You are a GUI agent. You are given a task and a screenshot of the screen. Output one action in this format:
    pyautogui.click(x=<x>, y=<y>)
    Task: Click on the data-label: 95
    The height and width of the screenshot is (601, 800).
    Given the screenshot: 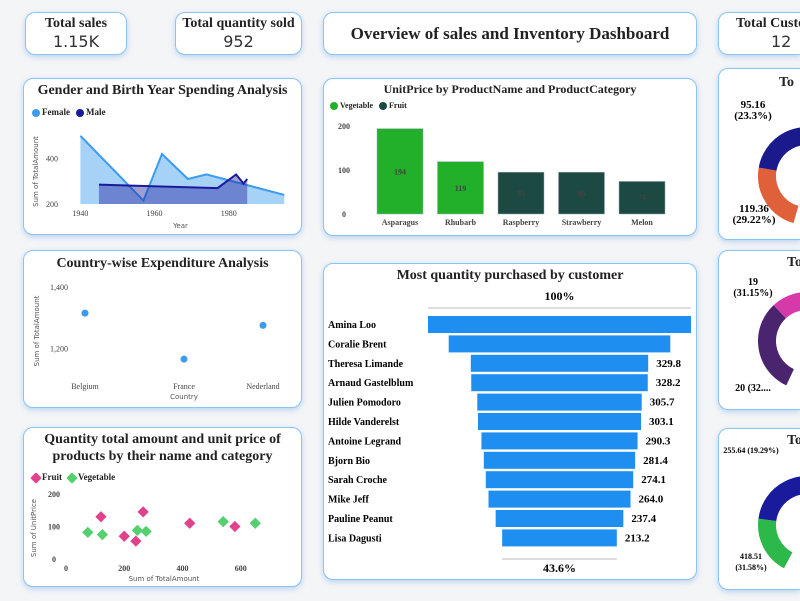 What is the action you would take?
    pyautogui.click(x=582, y=193)
    